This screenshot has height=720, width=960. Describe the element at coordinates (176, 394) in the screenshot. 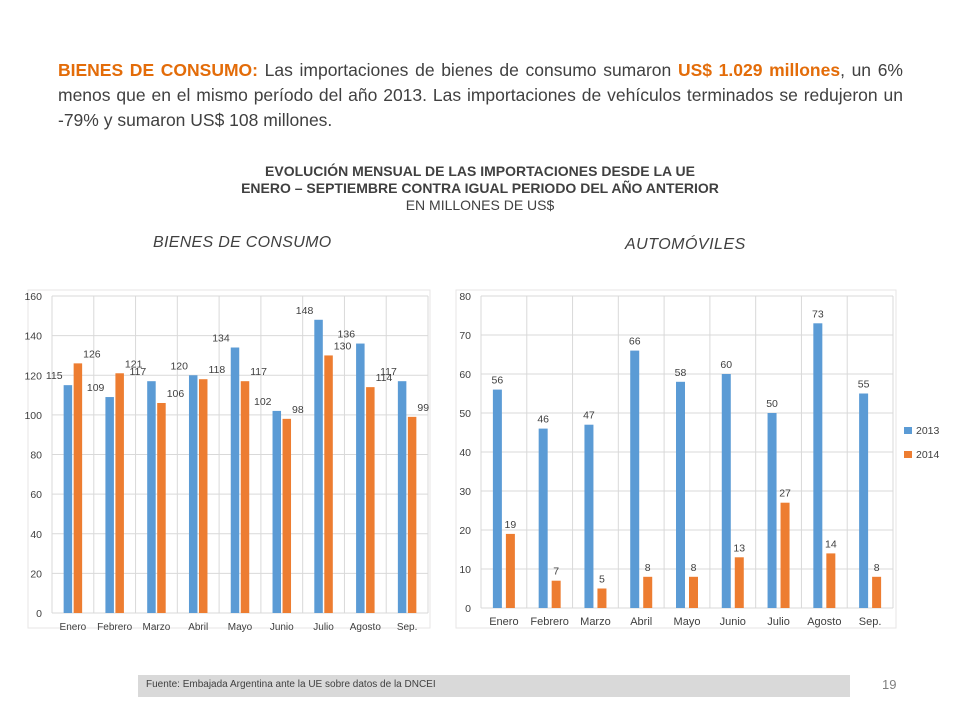

I see `data-label-0-s1-2: 106` at that location.